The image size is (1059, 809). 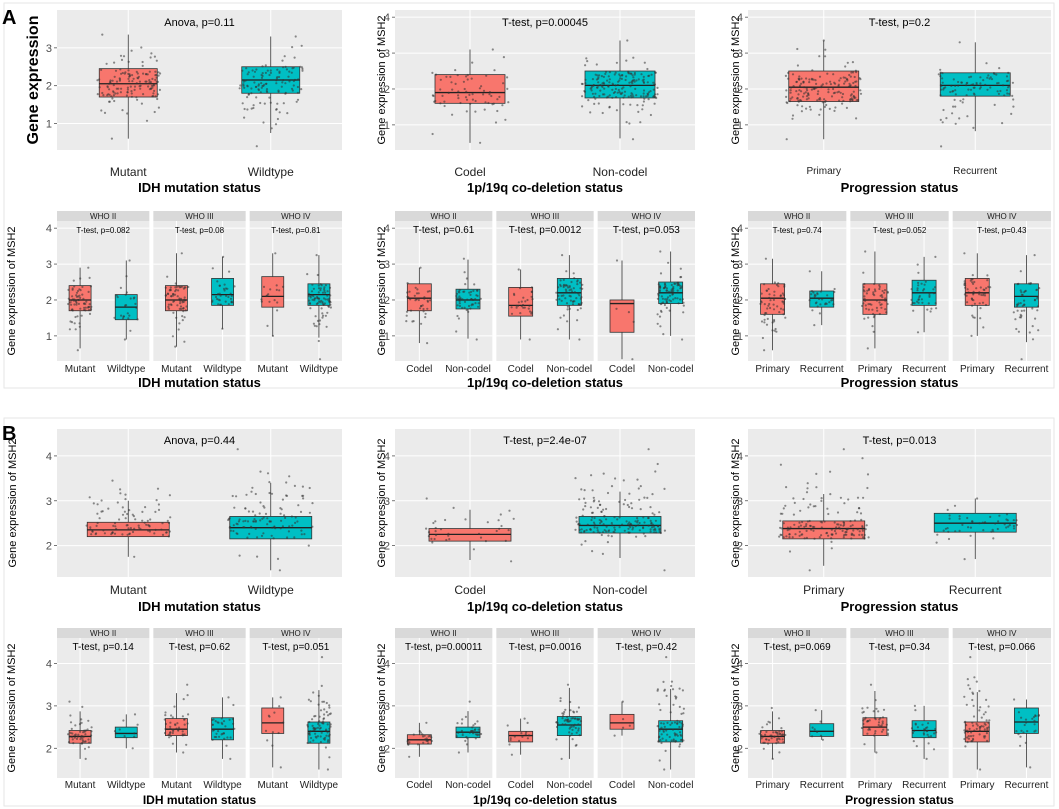 What do you see at coordinates (485, 541) in the screenshot?
I see `chart-7-group-0-point` at bounding box center [485, 541].